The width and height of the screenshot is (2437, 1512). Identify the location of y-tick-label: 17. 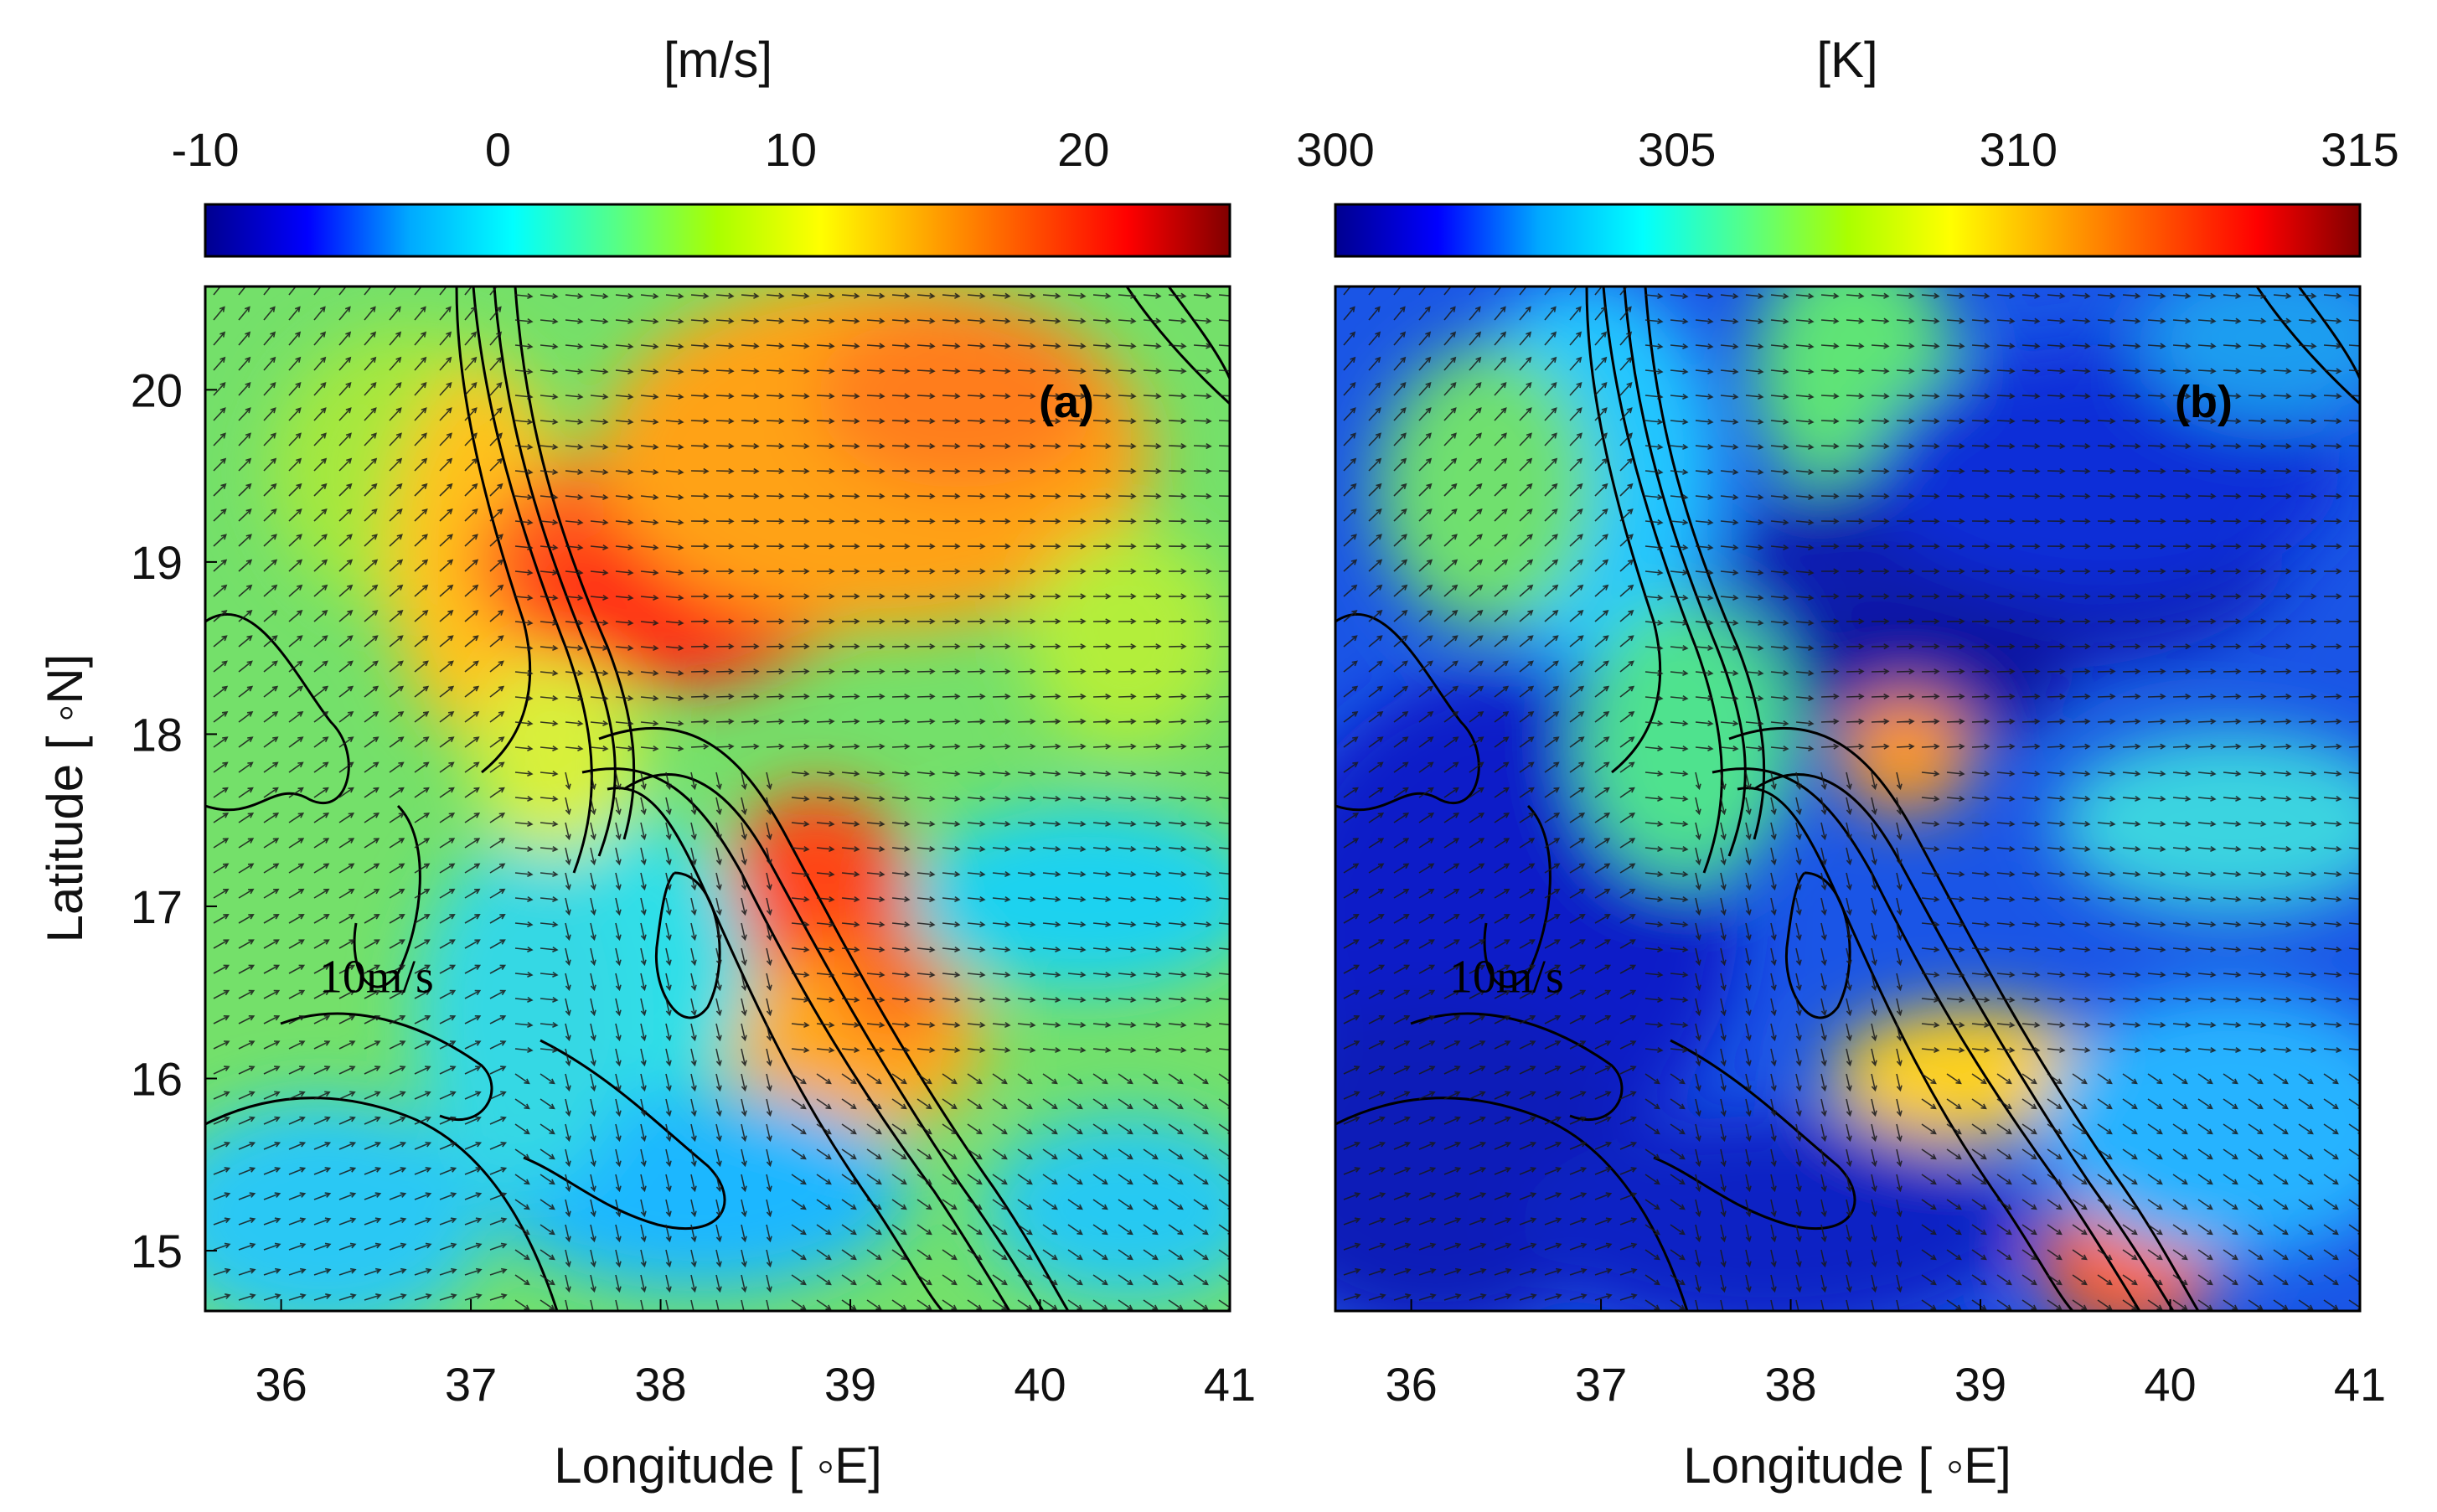
(157, 906).